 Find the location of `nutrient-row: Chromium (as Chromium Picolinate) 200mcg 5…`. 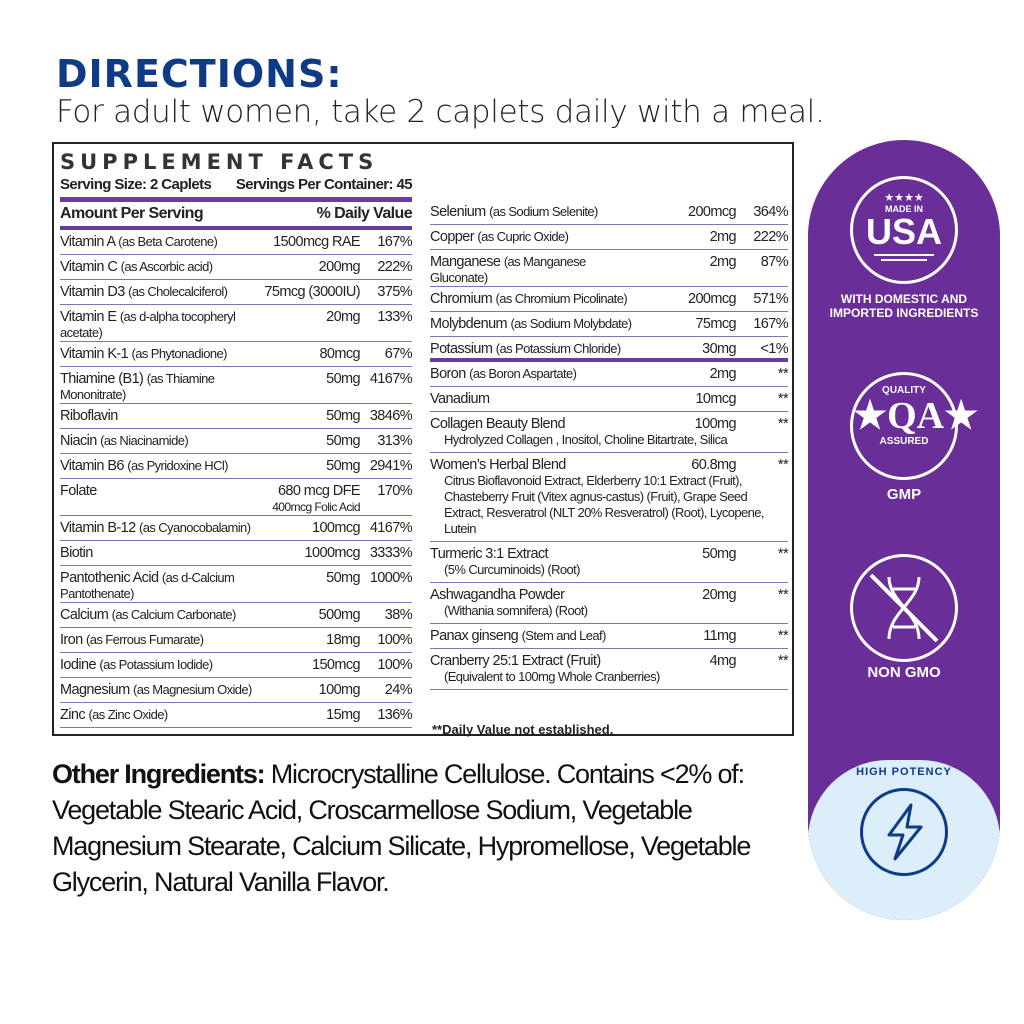

nutrient-row: Chromium (as Chromium Picolinate) 200mcg 5… is located at coordinates (609, 299).